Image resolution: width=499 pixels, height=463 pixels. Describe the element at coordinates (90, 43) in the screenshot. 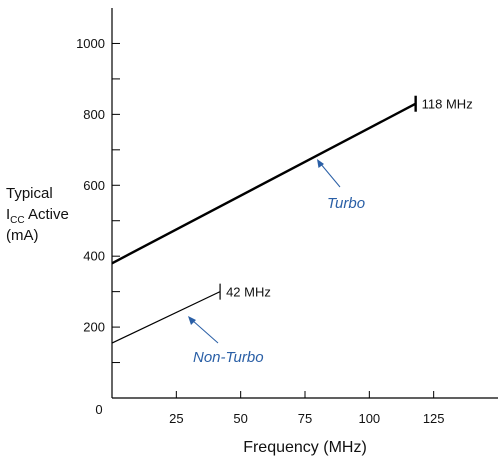

I see `y-tick-label: 1000` at that location.